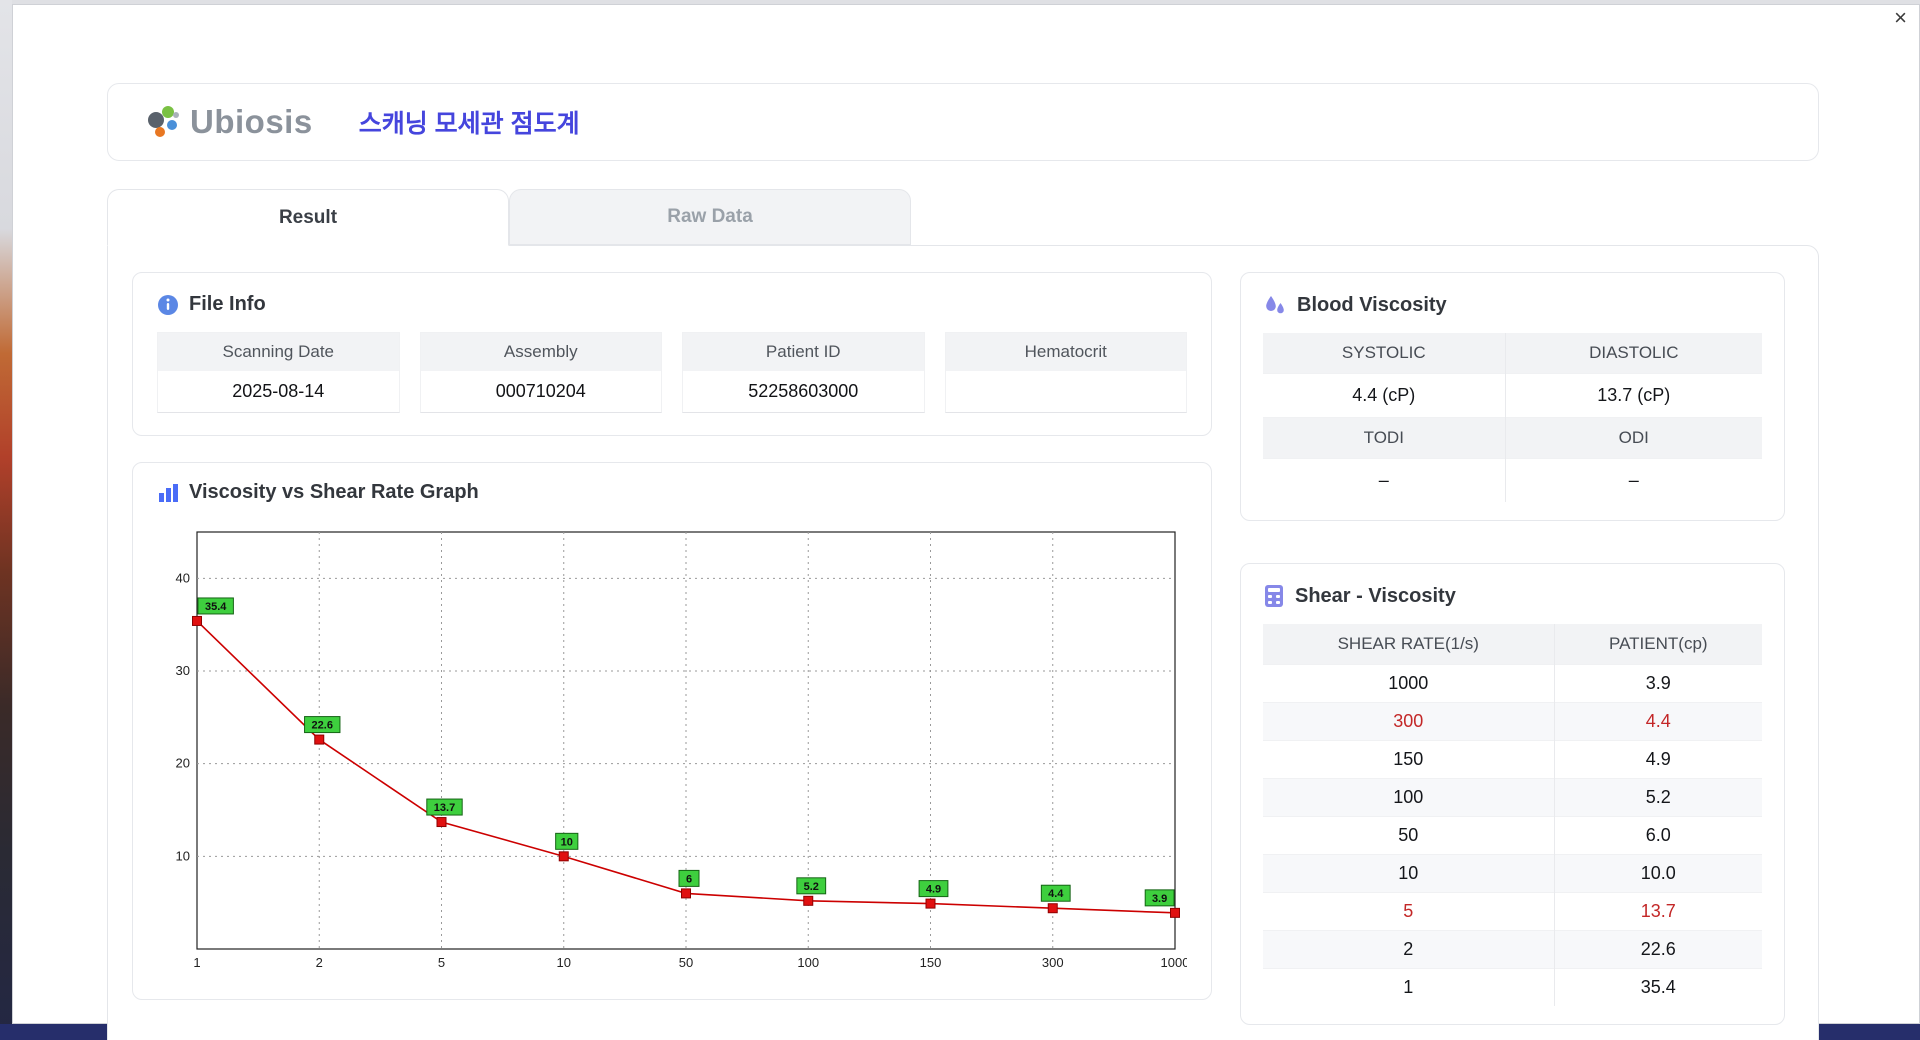 This screenshot has height=1040, width=1920. Describe the element at coordinates (227, 304) in the screenshot. I see `file-info-title: File Info` at that location.